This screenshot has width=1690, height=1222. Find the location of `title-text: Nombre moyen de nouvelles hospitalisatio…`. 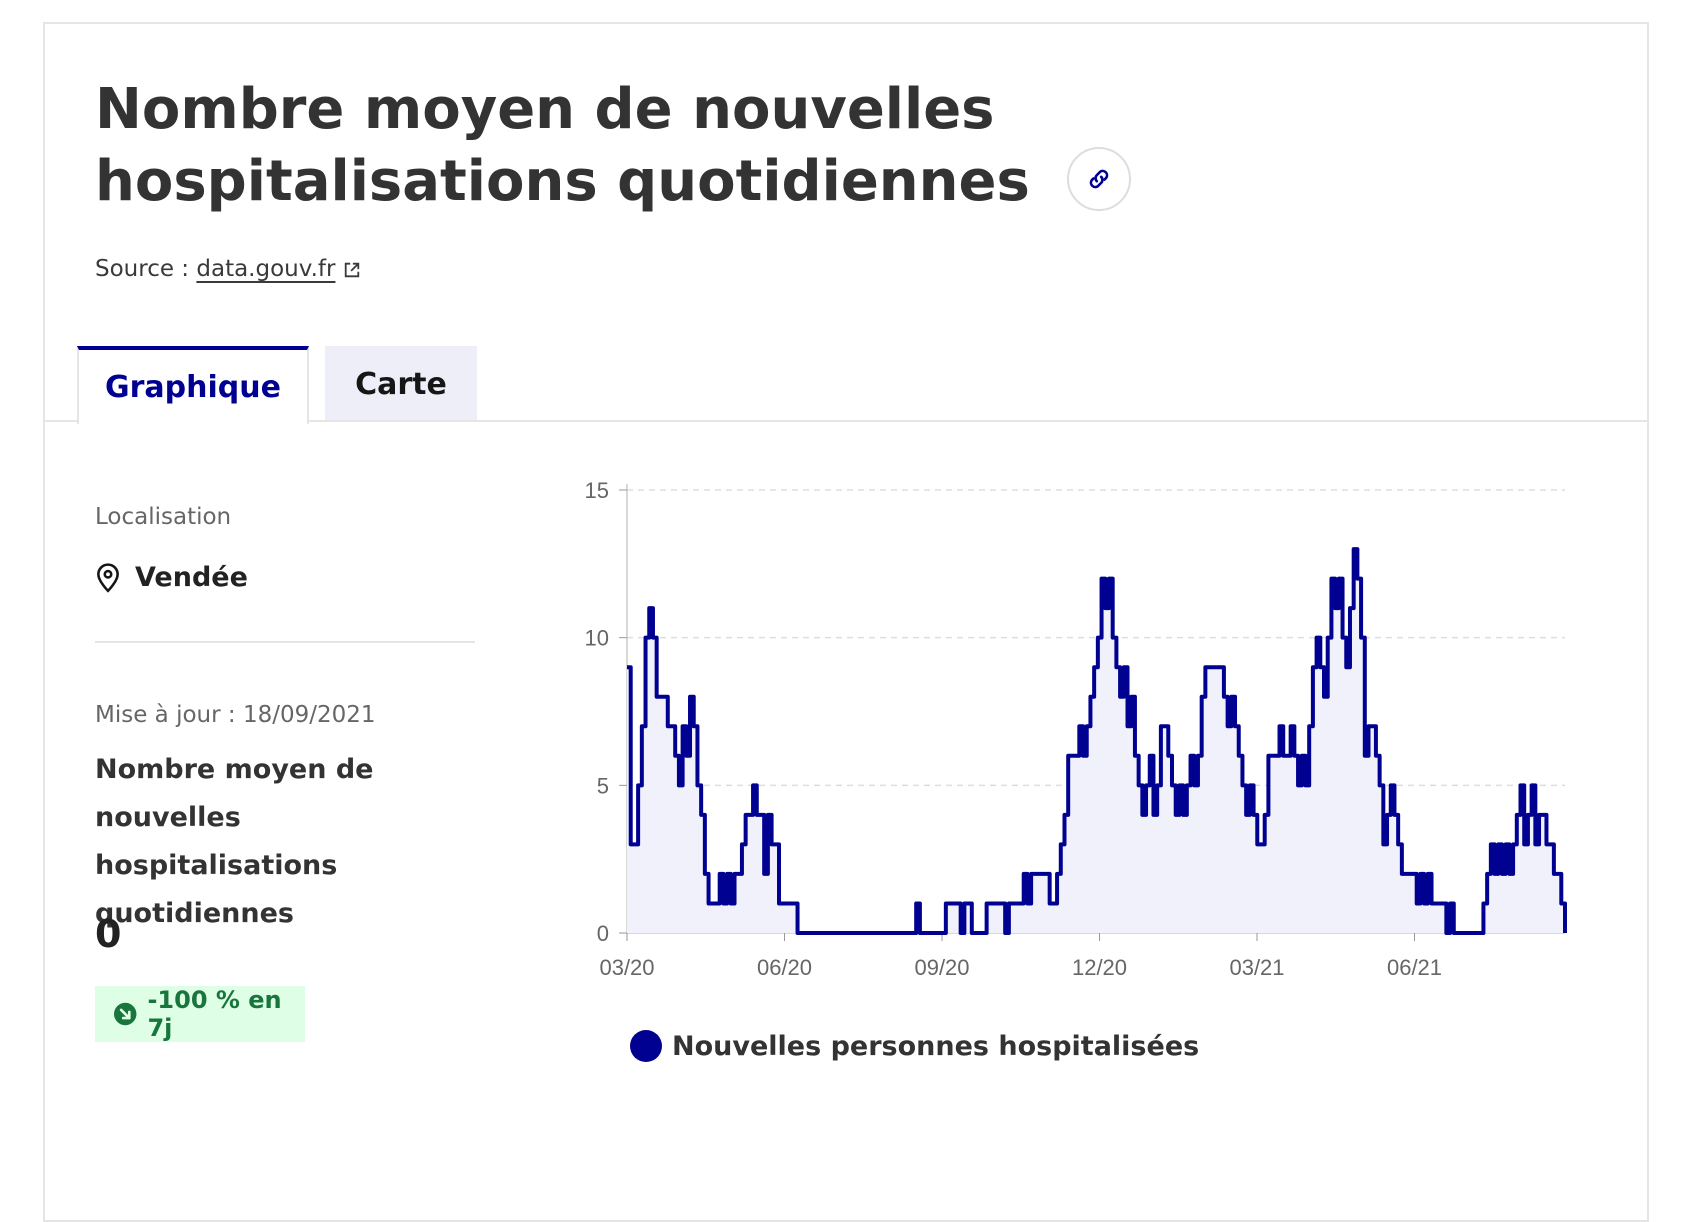

title-text: Nombre moyen de nouvelles hospitalisatio… is located at coordinates (562, 145).